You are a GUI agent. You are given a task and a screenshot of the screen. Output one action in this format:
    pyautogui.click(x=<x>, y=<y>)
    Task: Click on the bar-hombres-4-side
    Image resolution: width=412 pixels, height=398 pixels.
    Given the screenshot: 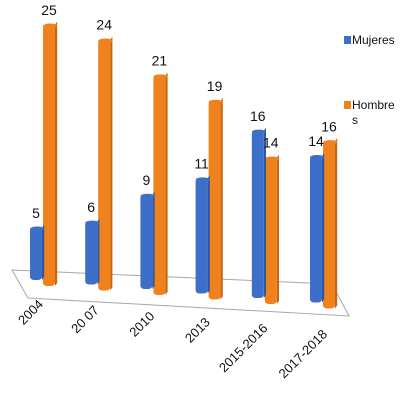 What is the action you would take?
    pyautogui.click(x=277, y=229)
    